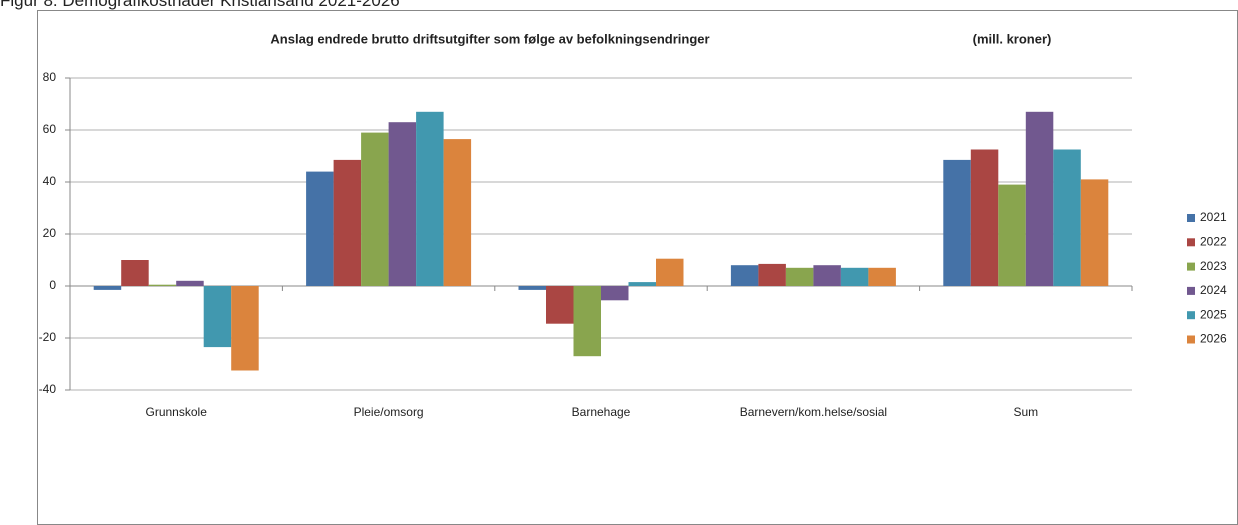 This screenshot has height=525, width=1238. I want to click on x-tick-label: Grunnskole, so click(177, 412).